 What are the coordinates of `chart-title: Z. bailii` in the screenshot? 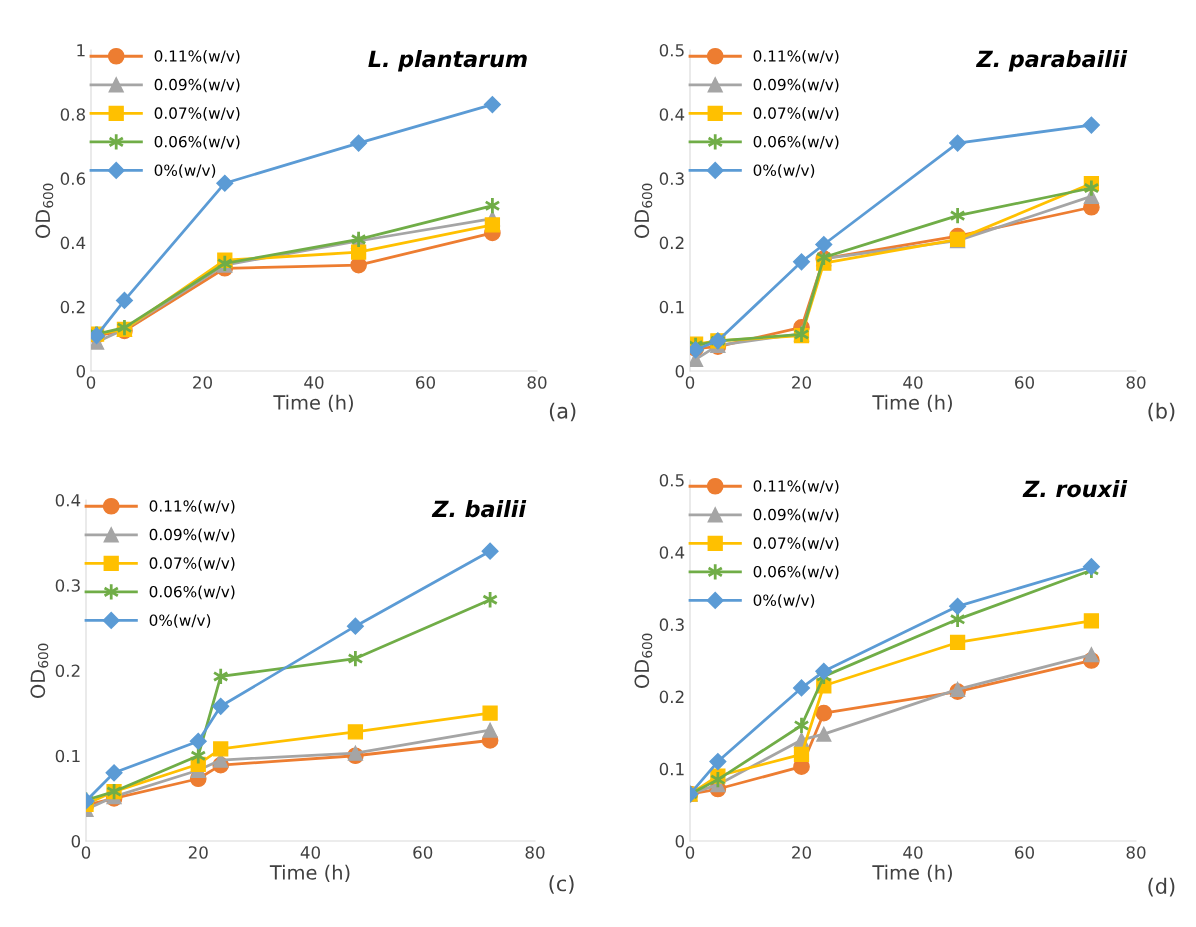 It's located at (479, 509).